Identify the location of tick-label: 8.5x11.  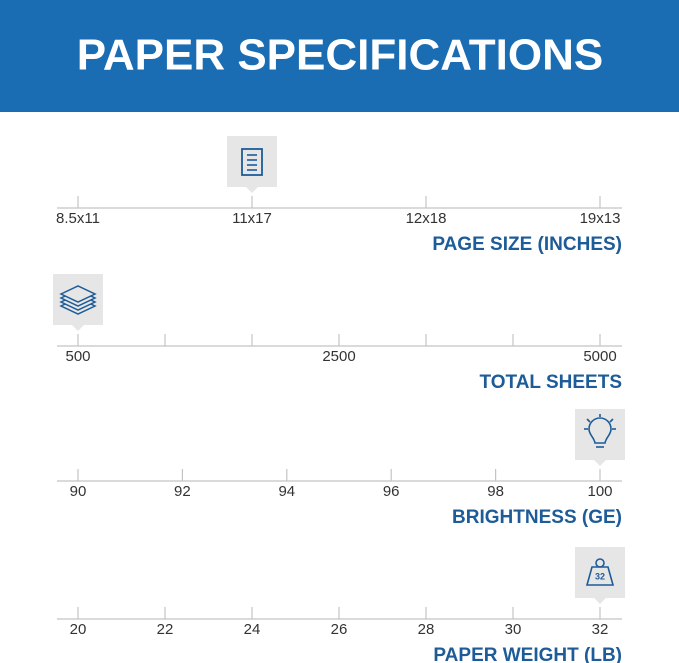
(78, 218).